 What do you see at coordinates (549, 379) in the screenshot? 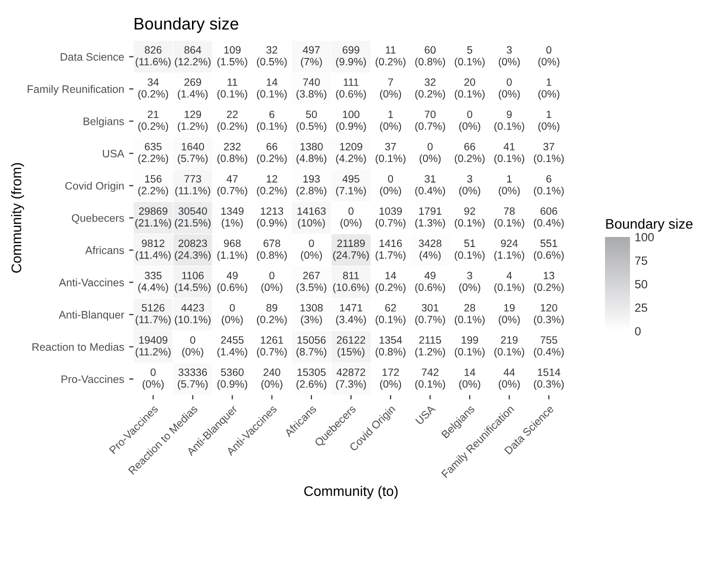
I see `data-label: 1514 (0.3%)` at bounding box center [549, 379].